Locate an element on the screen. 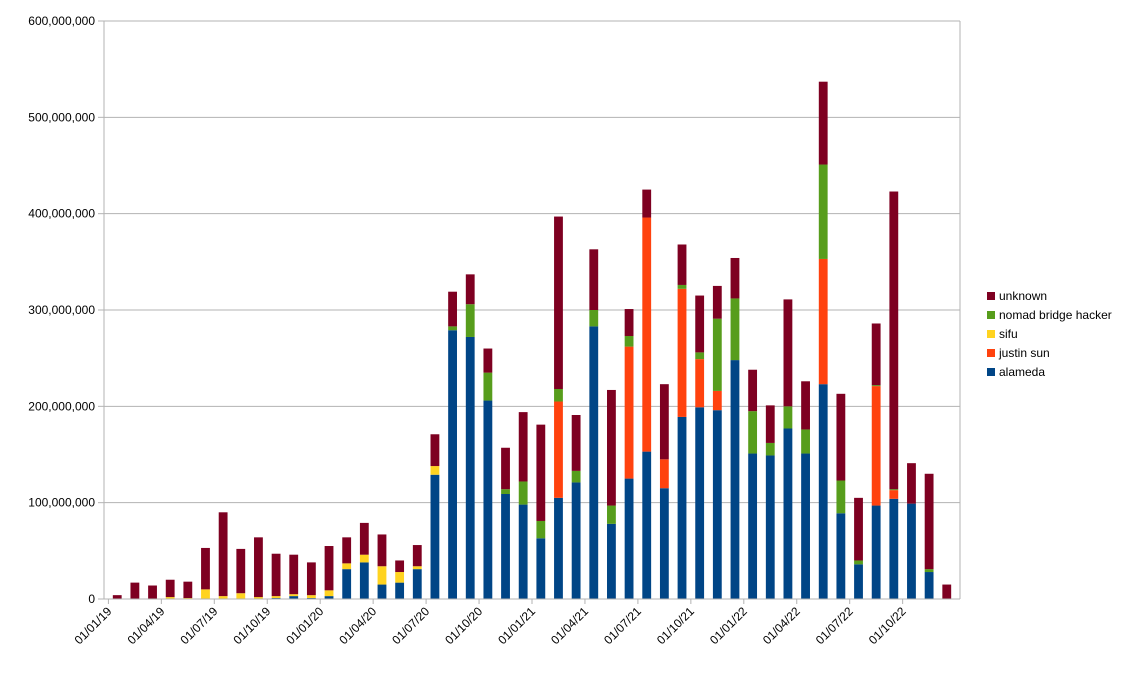 The image size is (1132, 673). x-tick-label: 01/04/22 is located at coordinates (781, 625).